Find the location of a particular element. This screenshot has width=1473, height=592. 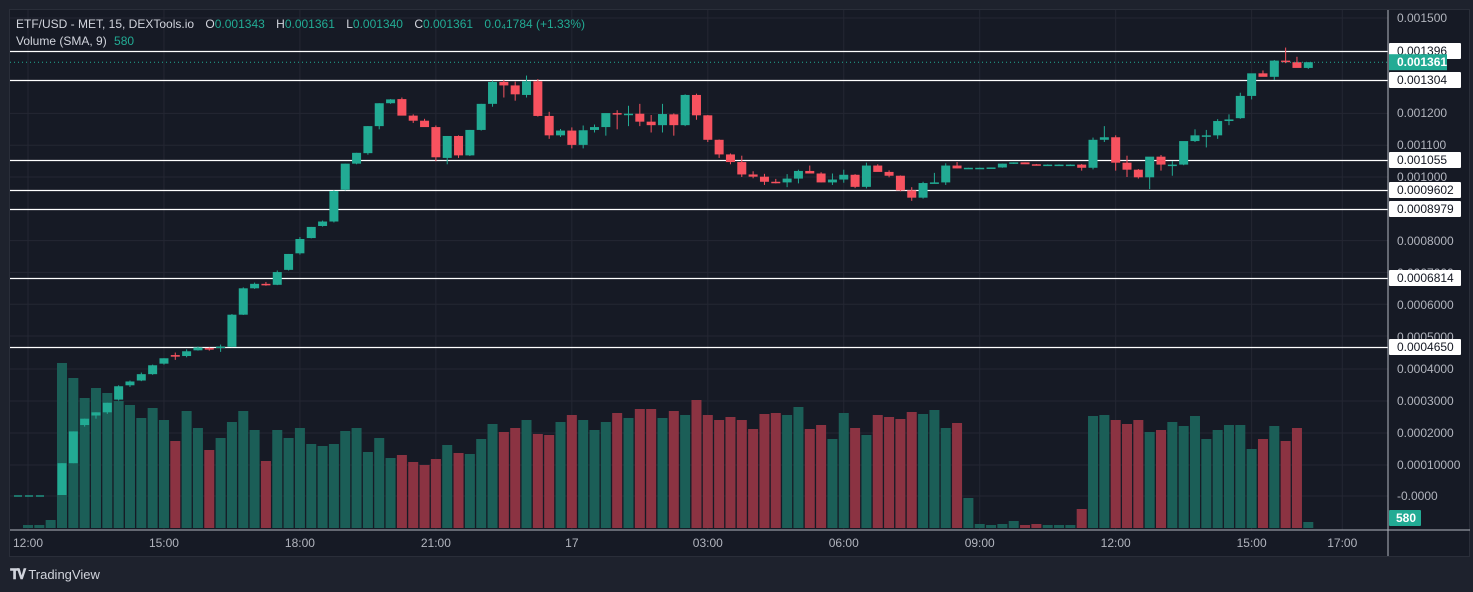

svg-text: 0.0006814 is located at coordinates (1425, 278).